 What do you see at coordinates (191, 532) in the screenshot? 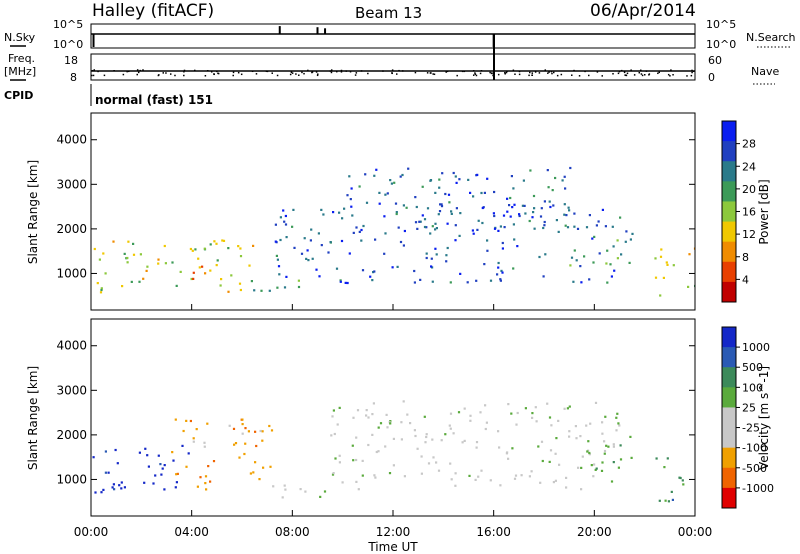
I see `x-tick-label: 04:00` at bounding box center [191, 532].